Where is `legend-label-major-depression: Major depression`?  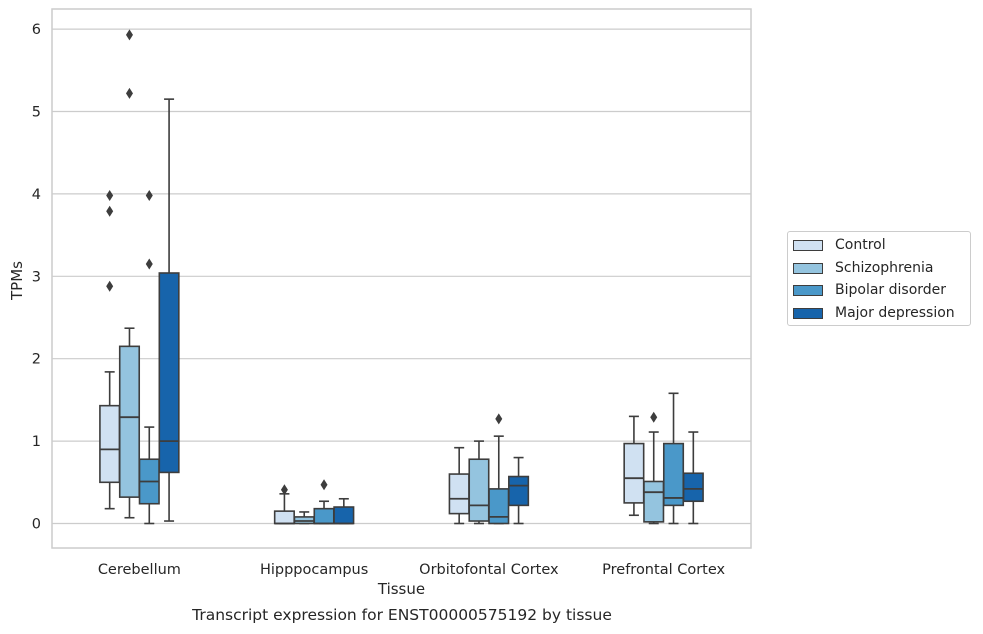
legend-label-major-depression: Major depression is located at coordinates (895, 313).